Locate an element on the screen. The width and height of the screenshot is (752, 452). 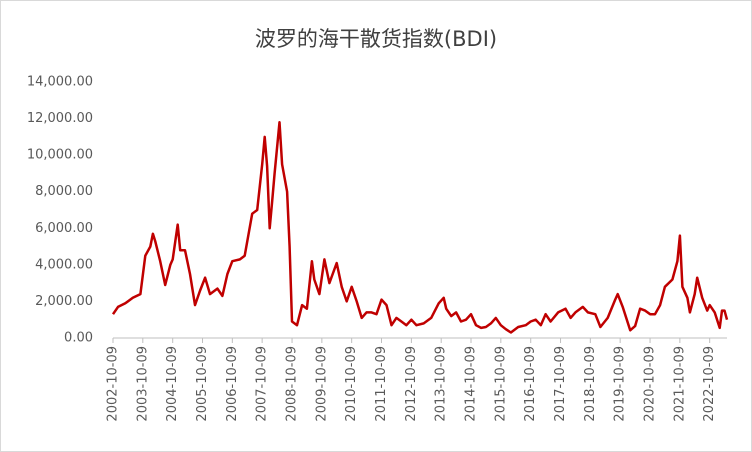
x-tick-label: 2013-10-09 is located at coordinates (441, 384).